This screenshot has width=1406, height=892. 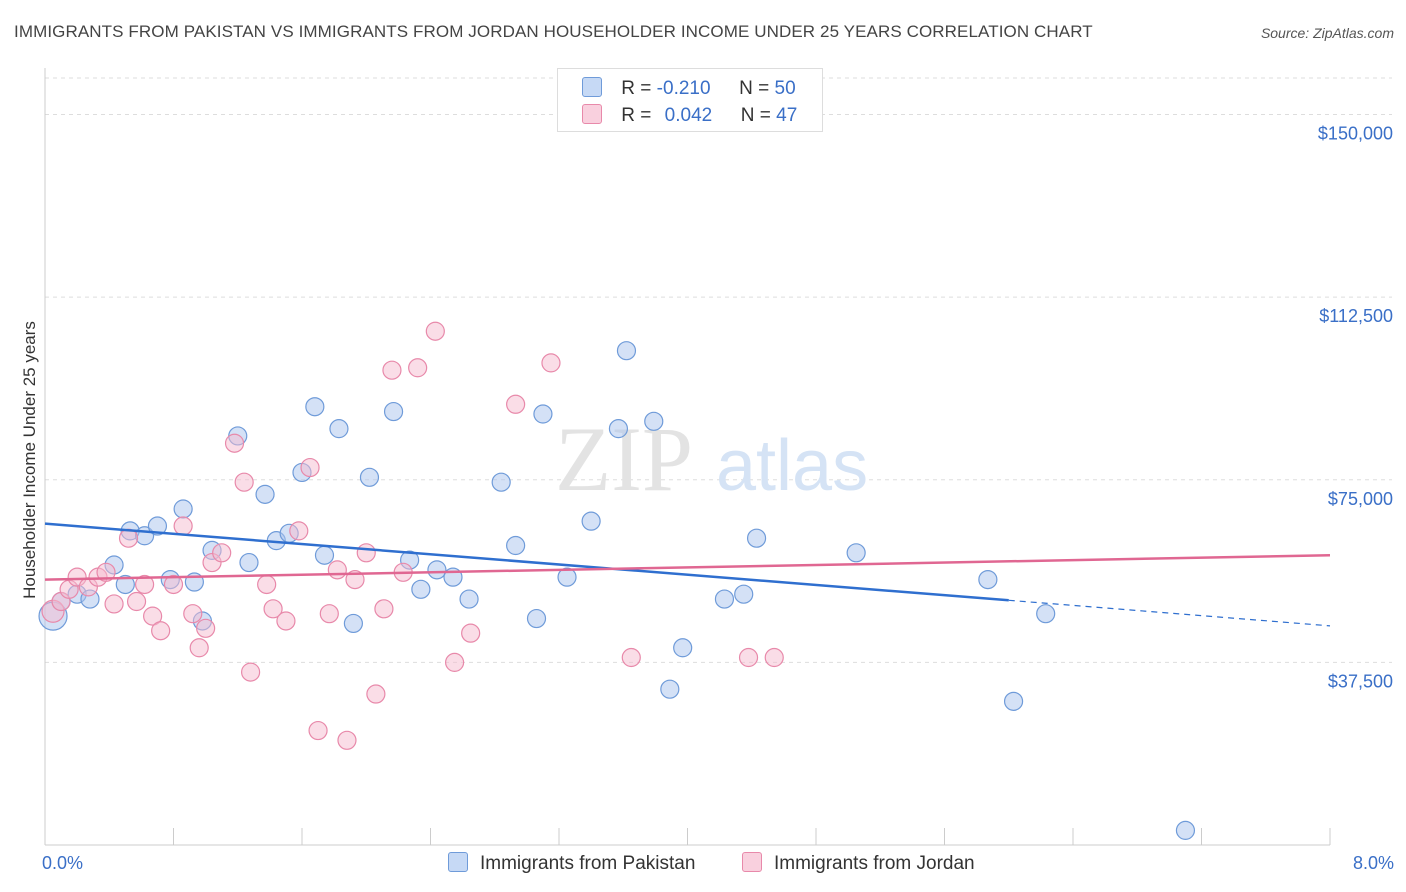 I want to click on x-tick-label: 8.0%, so click(x=1373, y=863).